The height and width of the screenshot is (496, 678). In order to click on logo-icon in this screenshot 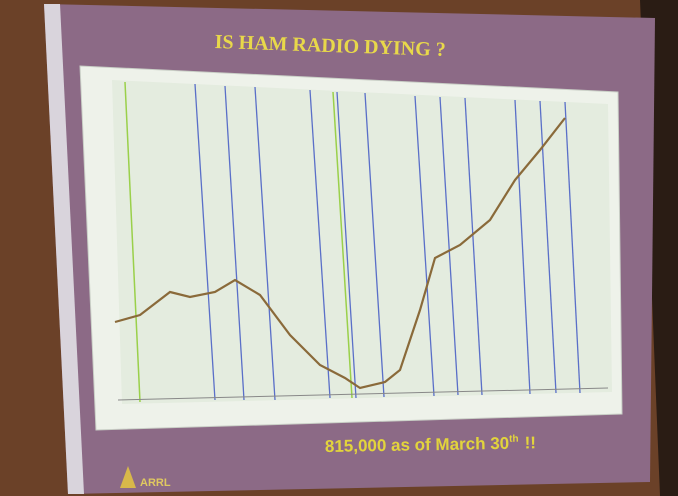, I will do `click(128, 477)`.